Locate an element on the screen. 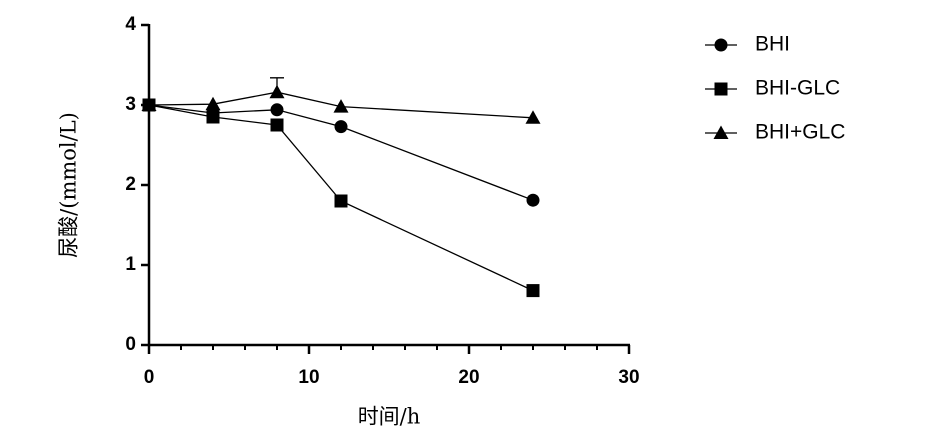 The height and width of the screenshot is (437, 945). legend-label: BHI is located at coordinates (772, 44).